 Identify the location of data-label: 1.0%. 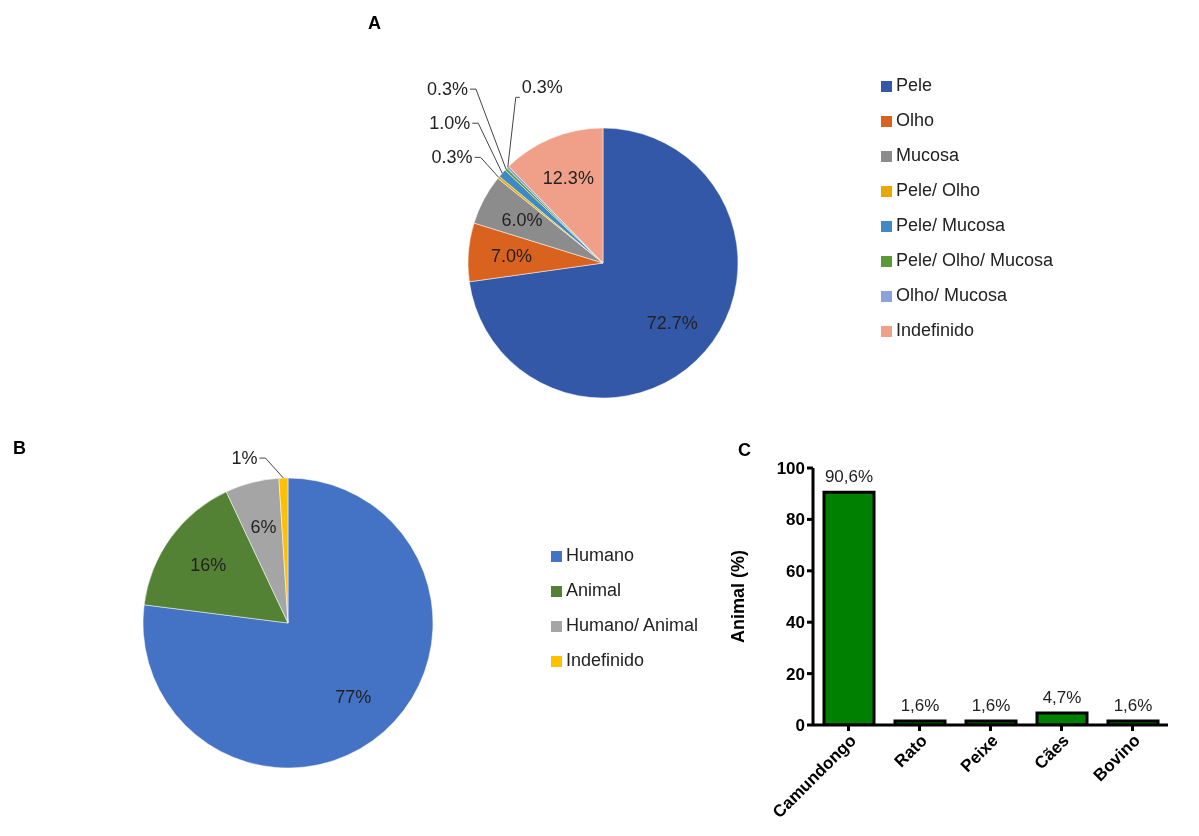
(450, 123).